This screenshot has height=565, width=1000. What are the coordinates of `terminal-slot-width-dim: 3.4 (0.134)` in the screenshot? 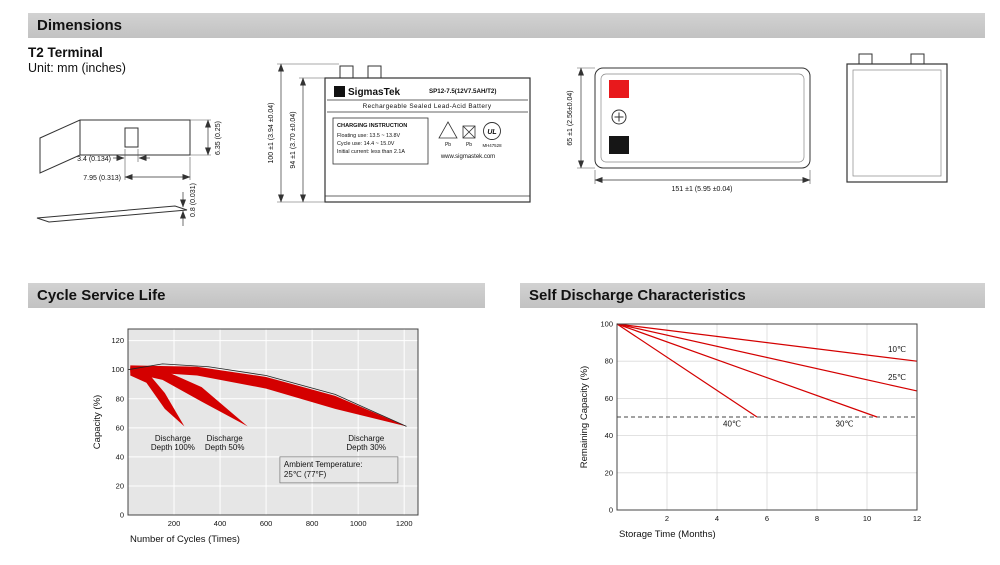 It's located at (94, 159).